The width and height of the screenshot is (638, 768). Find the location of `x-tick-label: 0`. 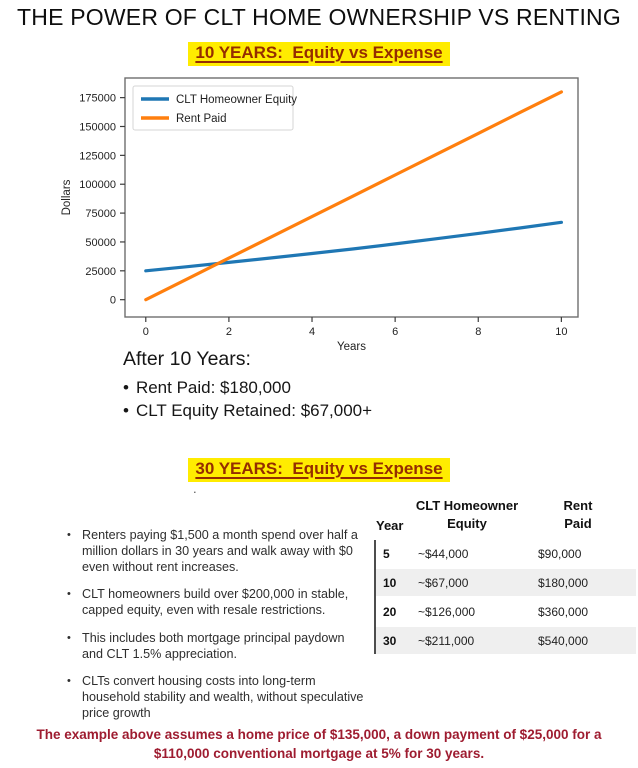

x-tick-label: 0 is located at coordinates (146, 332).